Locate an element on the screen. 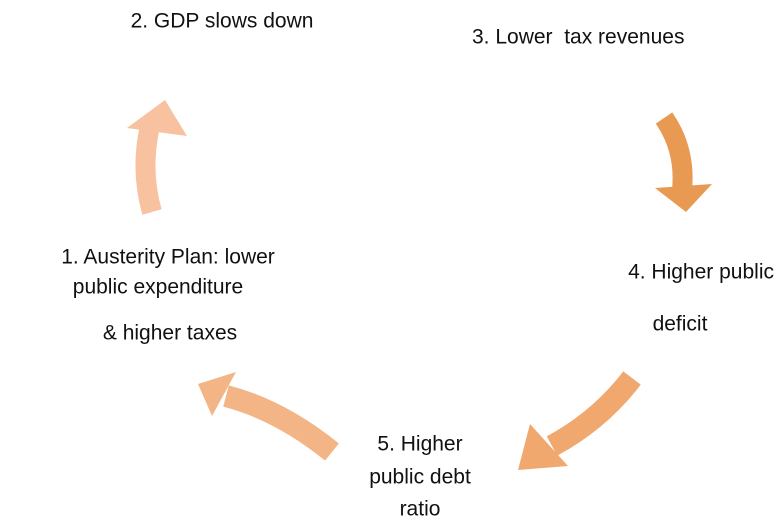 Image resolution: width=781 pixels, height=525 pixels. node-label: 1. Austerity Plan: lower is located at coordinates (168, 257).